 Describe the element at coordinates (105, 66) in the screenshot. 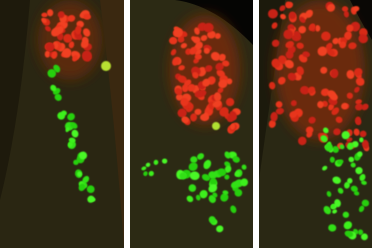

I see `yellow-cell` at that location.